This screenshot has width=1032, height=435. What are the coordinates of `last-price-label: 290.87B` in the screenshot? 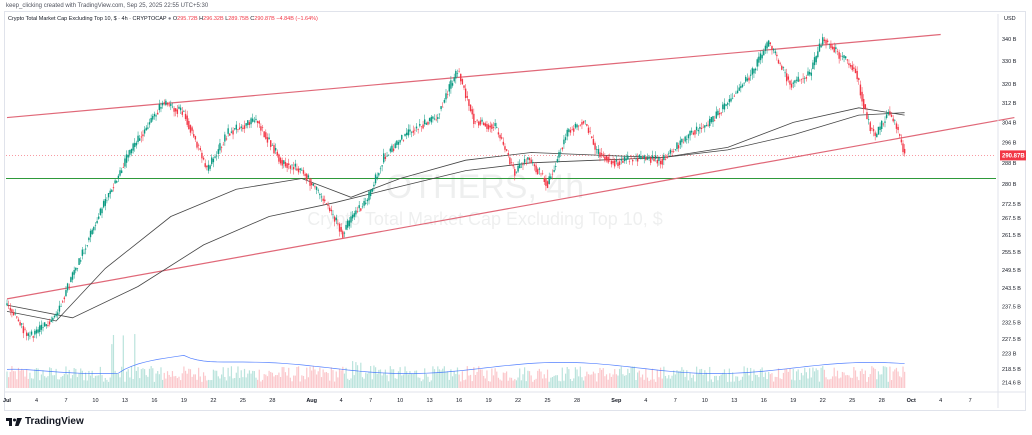 It's located at (1013, 157).